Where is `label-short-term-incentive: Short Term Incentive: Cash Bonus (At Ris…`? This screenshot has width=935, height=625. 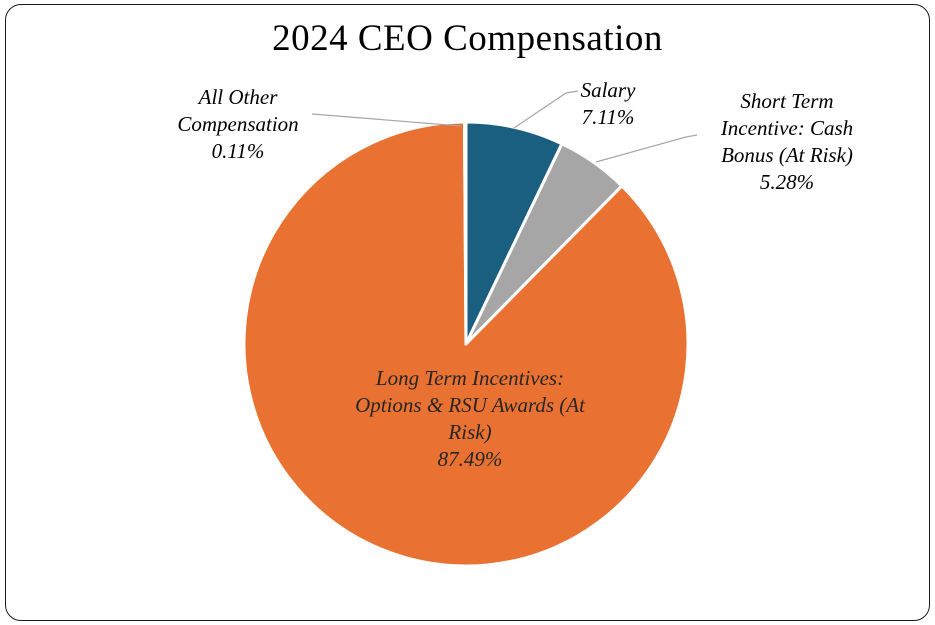
label-short-term-incentive: Short Term Incentive: Cash Bonus (At Ris… is located at coordinates (787, 142).